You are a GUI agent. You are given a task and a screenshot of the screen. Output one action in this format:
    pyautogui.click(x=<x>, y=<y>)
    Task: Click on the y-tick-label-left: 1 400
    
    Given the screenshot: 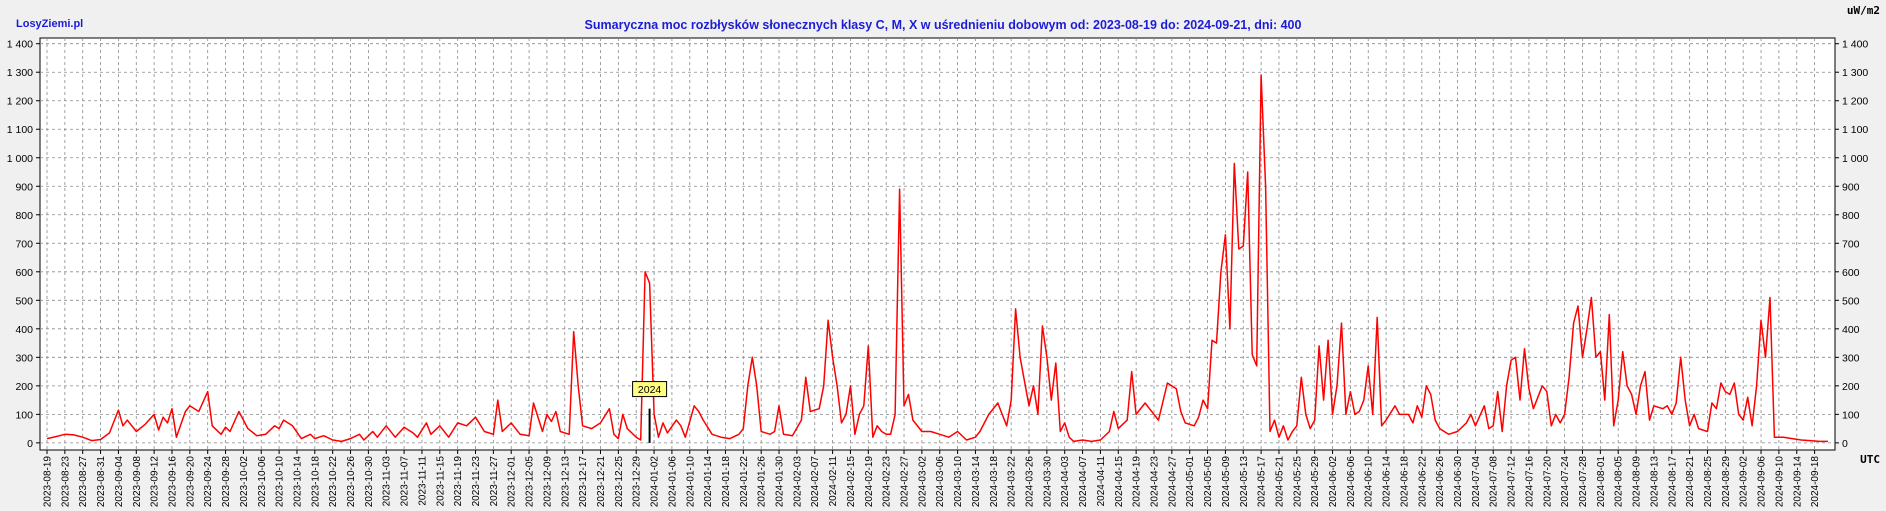 What is the action you would take?
    pyautogui.click(x=20, y=45)
    